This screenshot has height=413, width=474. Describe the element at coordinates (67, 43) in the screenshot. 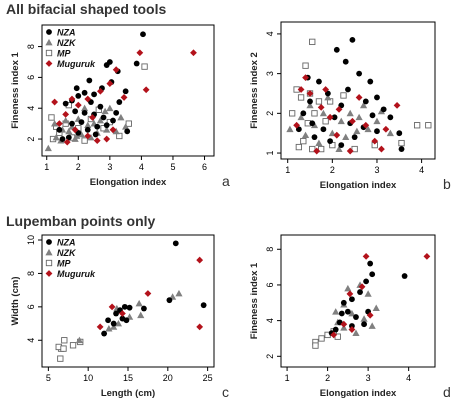

I see `legend-label-nzk: NZK` at that location.